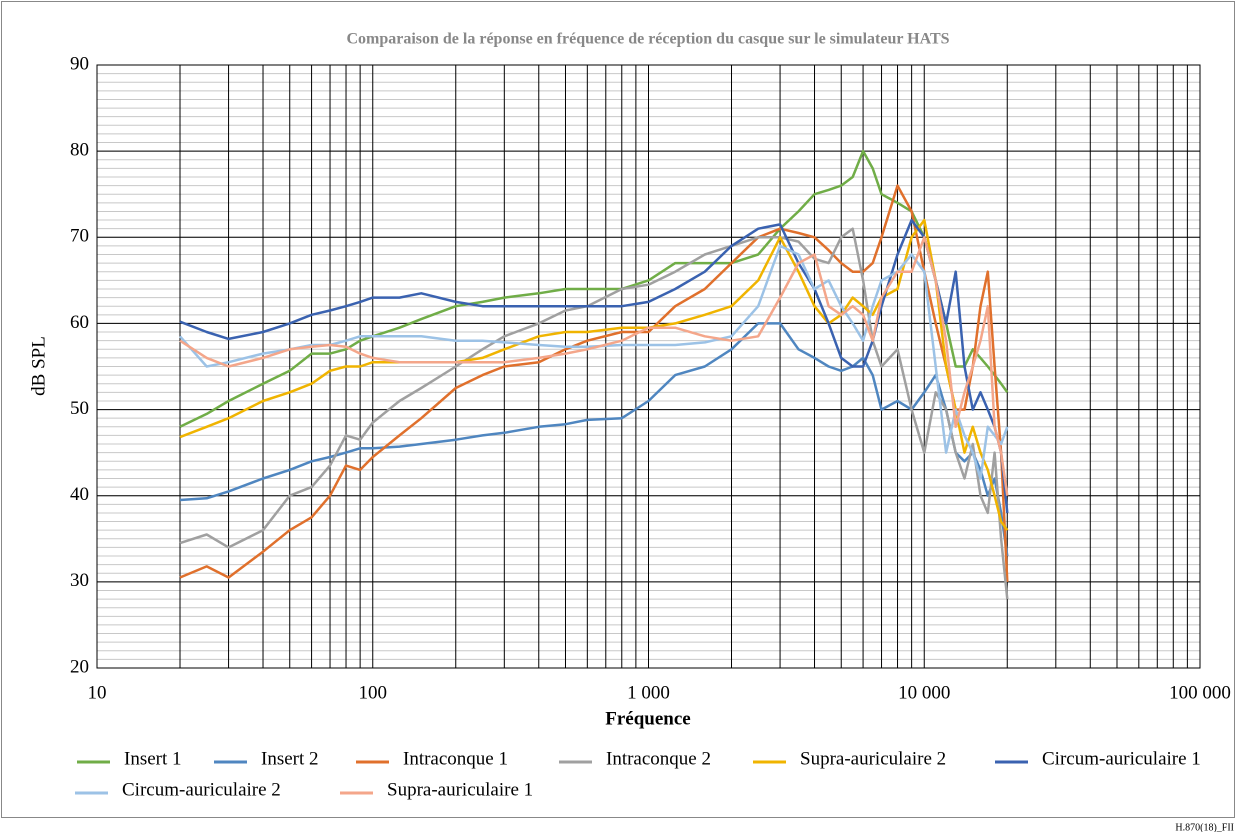  Describe the element at coordinates (373, 692) in the screenshot. I see `x-tick-label: 100` at that location.